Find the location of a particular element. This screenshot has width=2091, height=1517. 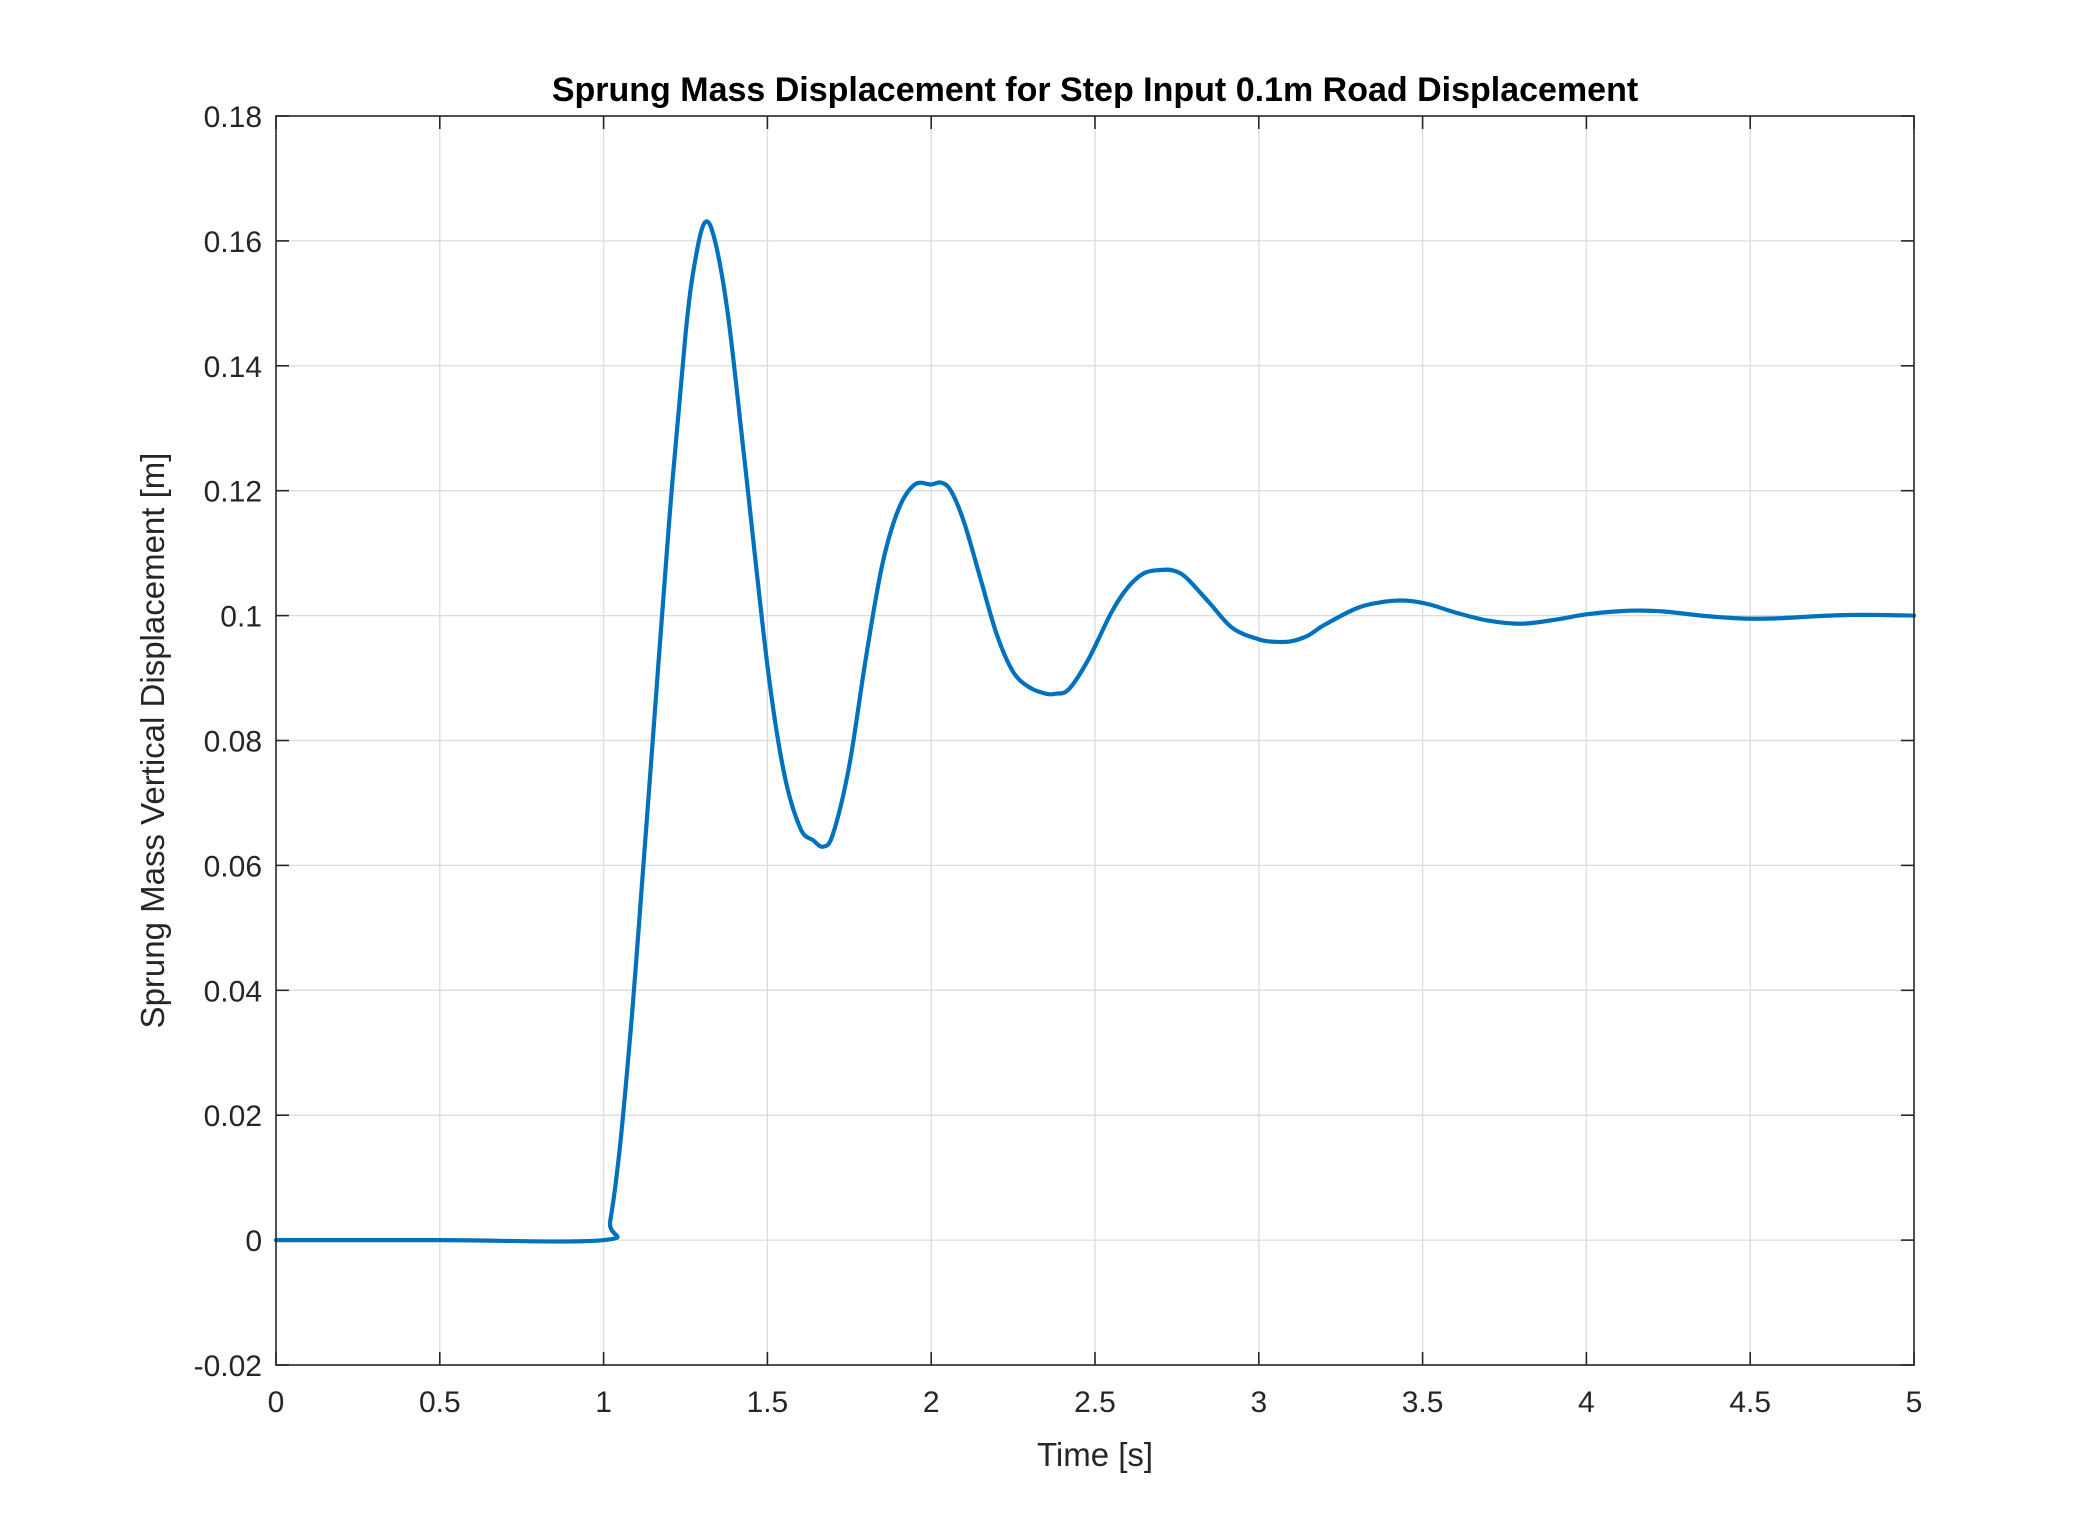

x-tick-label: 3 is located at coordinates (1258, 1402).